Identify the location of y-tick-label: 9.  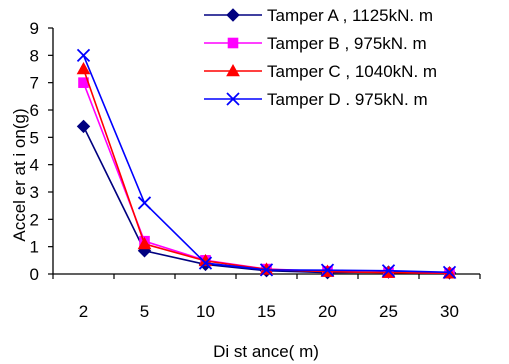
(34, 28).